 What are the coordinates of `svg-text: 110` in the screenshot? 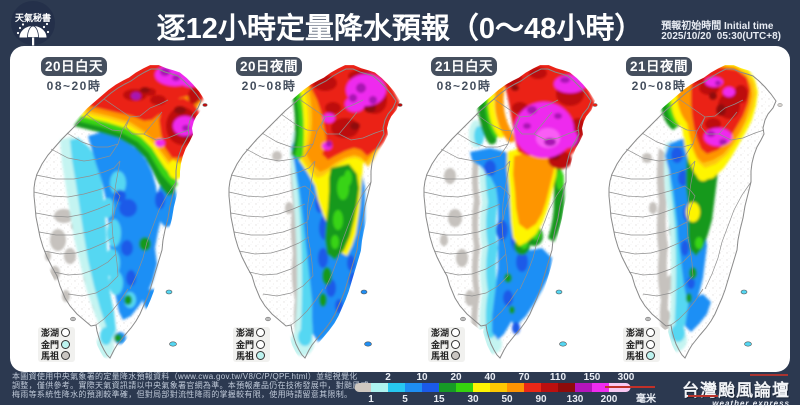 It's located at (558, 377).